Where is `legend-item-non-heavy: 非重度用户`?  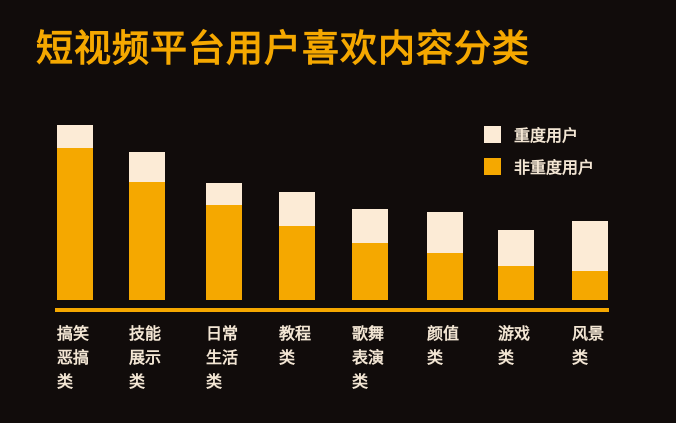
legend-item-non-heavy: 非重度用户 is located at coordinates (539, 166).